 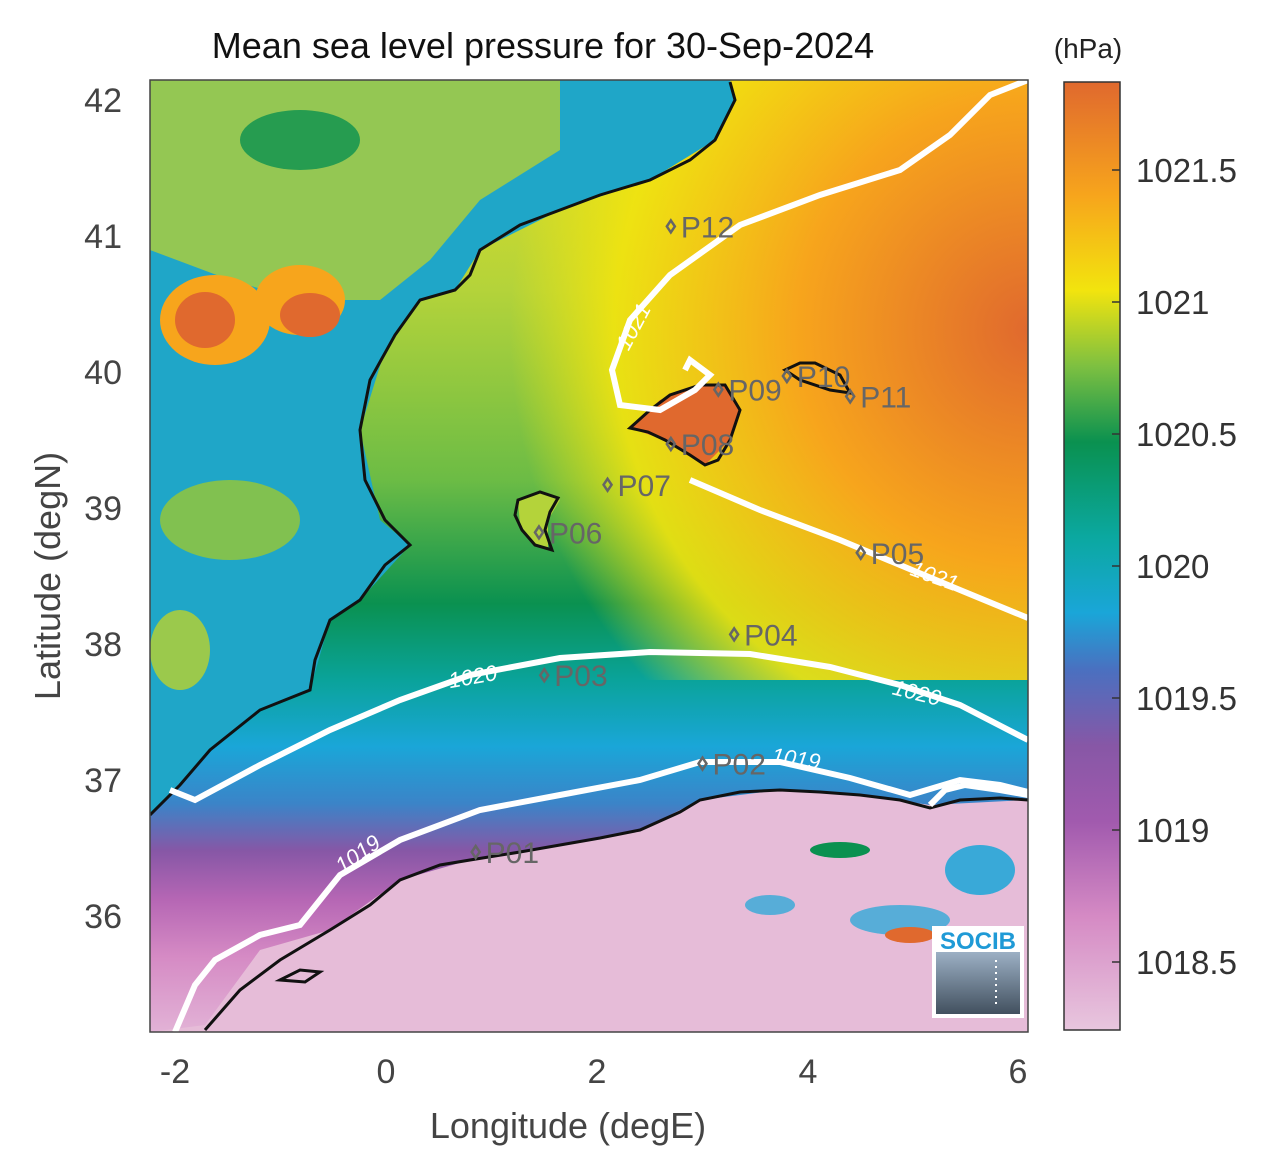 What do you see at coordinates (575, 533) in the screenshot?
I see `station-label: P06` at bounding box center [575, 533].